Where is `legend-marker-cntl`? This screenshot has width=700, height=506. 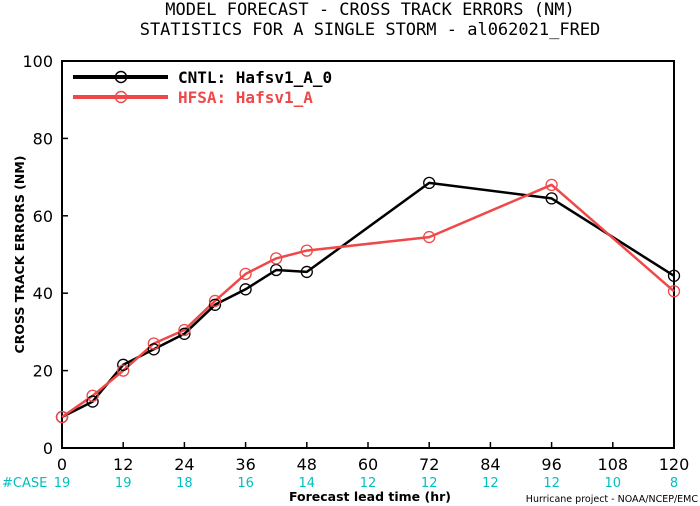
legend-marker-cntl is located at coordinates (121, 77).